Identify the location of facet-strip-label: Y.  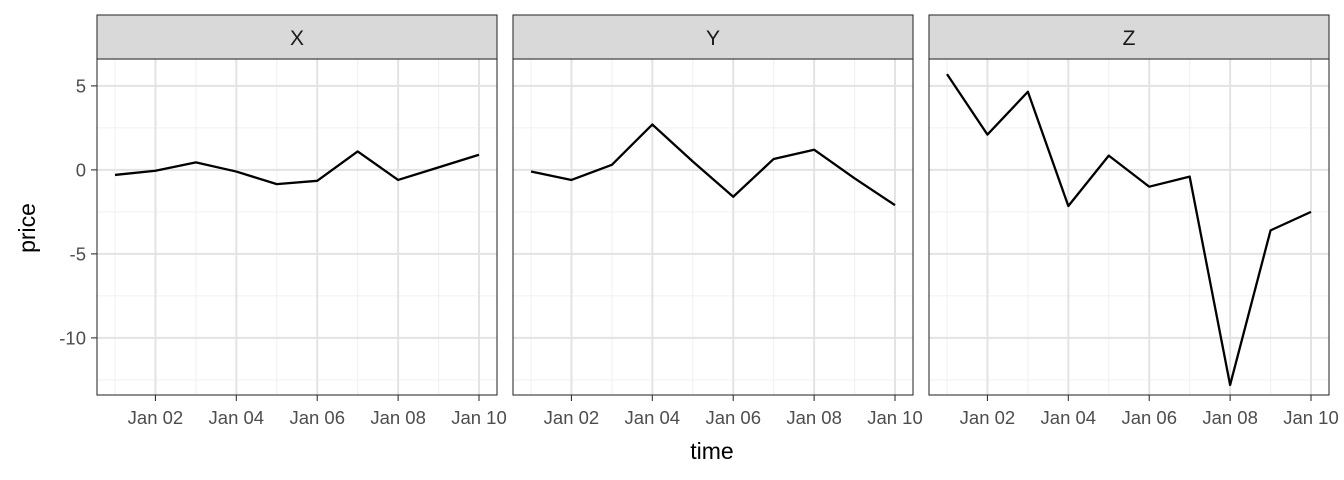
(713, 38).